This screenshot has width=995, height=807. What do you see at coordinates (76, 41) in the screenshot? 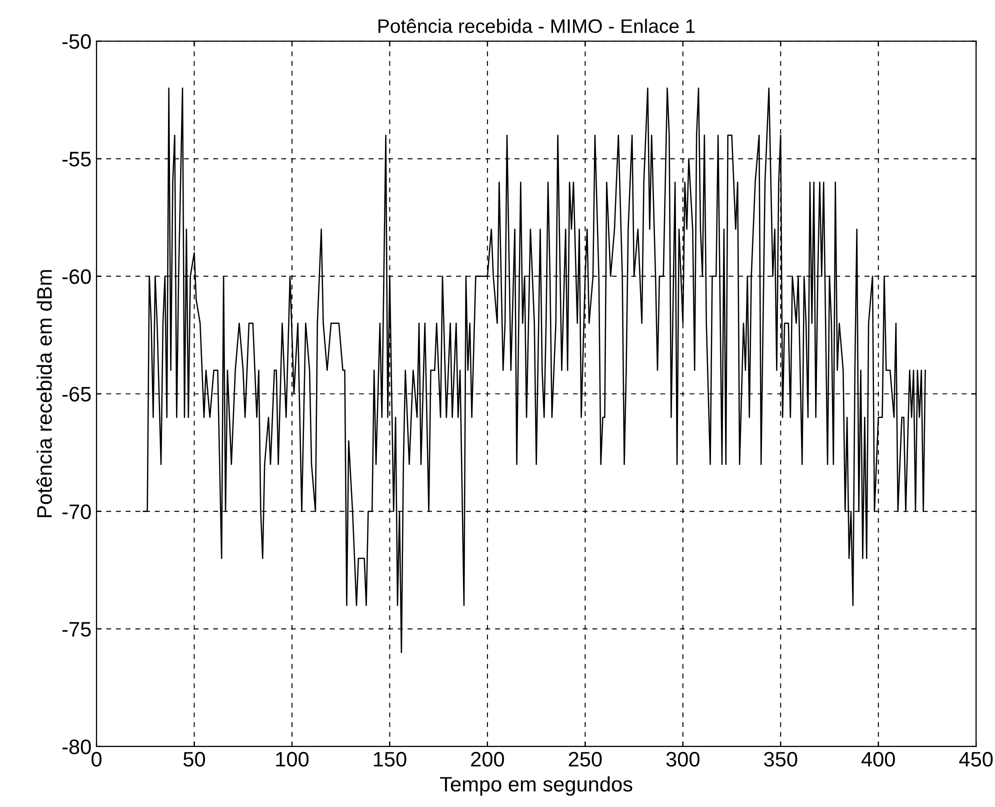
I see `y-tick-label: -50` at bounding box center [76, 41].